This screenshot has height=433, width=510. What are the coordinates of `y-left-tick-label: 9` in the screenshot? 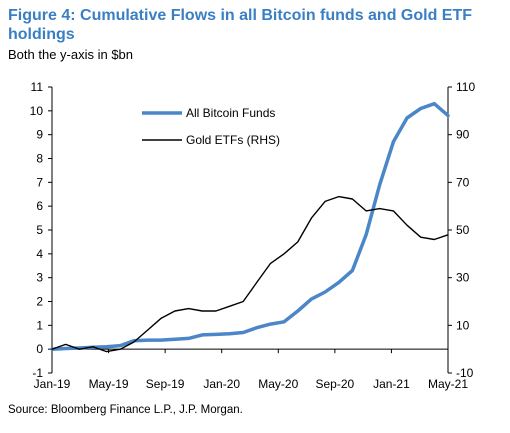 It's located at (39, 135).